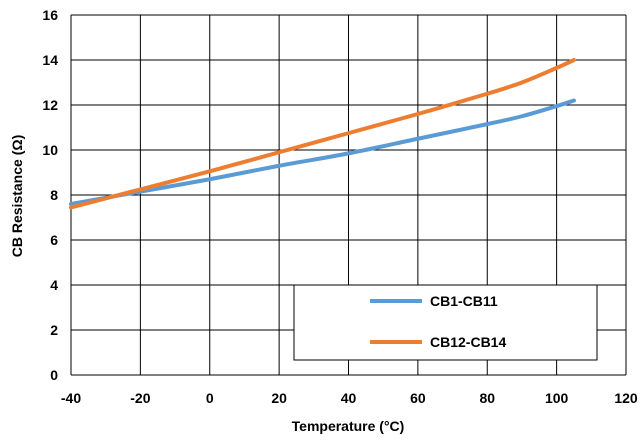 The height and width of the screenshot is (441, 642). Describe the element at coordinates (17, 196) in the screenshot. I see `y-axis-title: CB Resistance (Ω)` at that location.